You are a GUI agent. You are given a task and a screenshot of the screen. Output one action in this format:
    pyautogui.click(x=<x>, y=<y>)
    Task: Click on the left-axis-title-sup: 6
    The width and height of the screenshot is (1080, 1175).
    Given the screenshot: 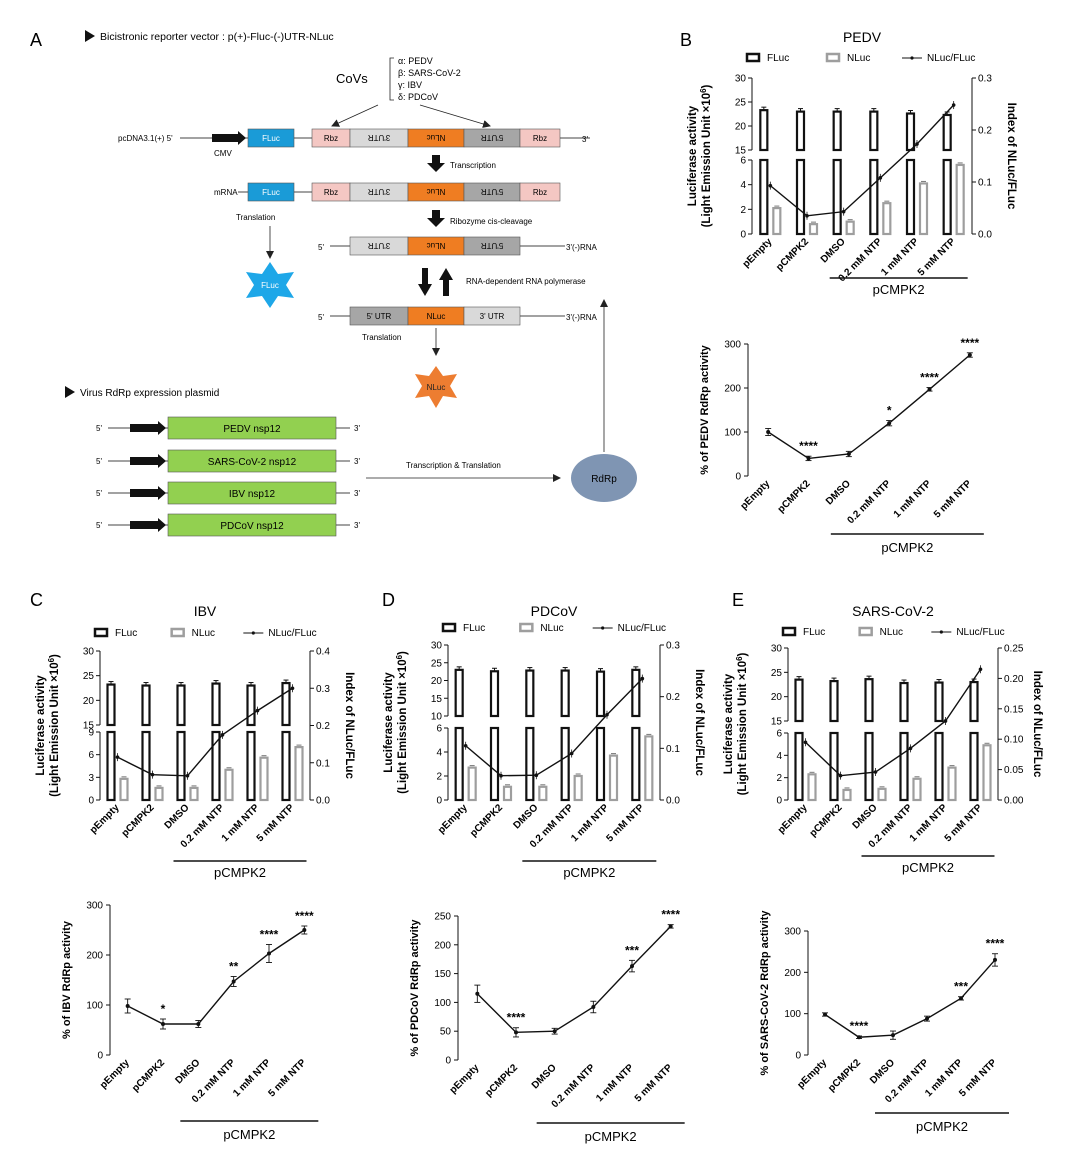 What is the action you would take?
    pyautogui.click(x=51, y=659)
    